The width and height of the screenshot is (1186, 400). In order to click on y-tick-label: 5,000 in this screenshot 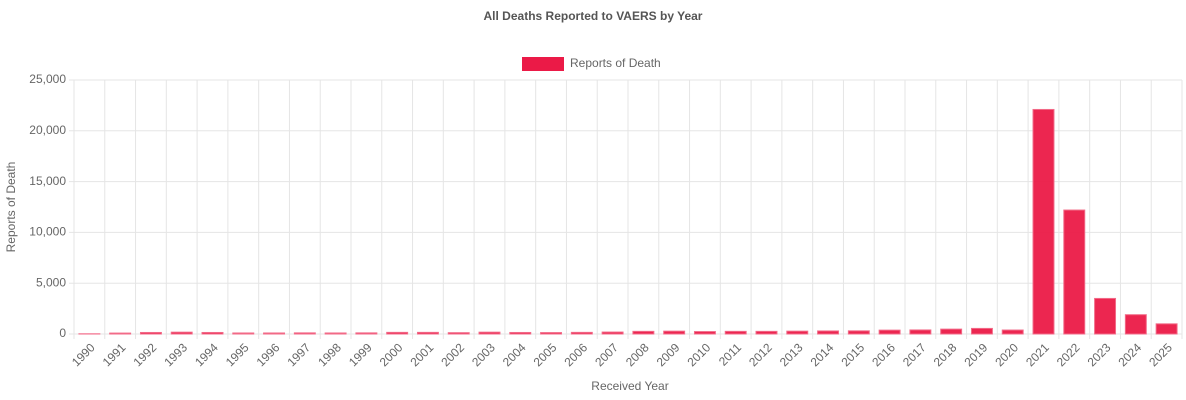, I will do `click(51, 282)`.